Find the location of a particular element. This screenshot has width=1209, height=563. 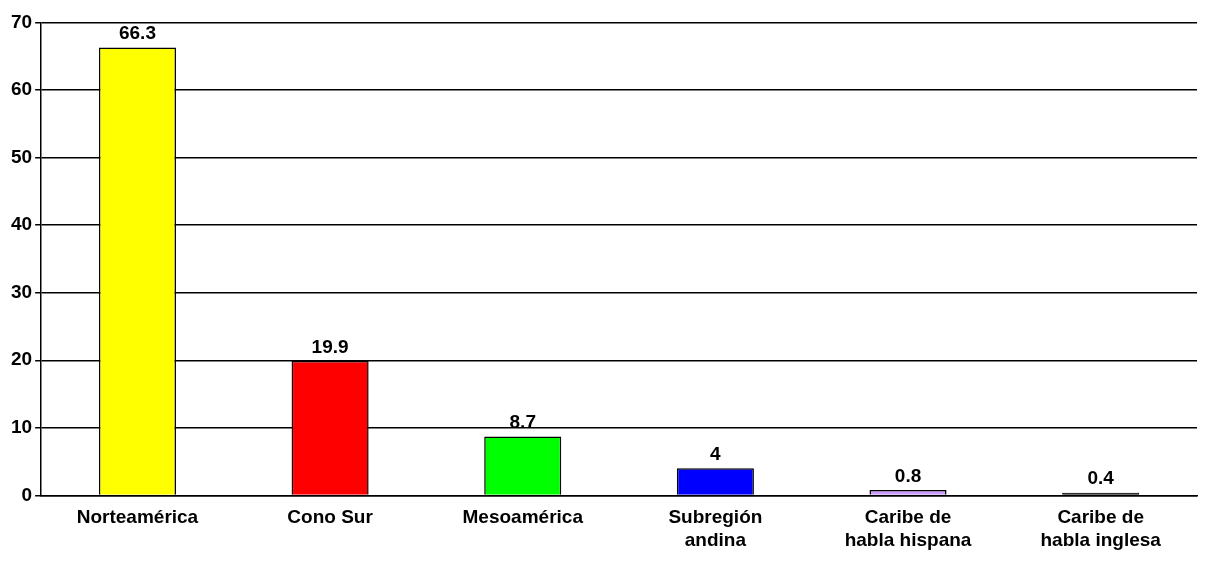

x-tick-label: Mesoamérica is located at coordinates (523, 517).